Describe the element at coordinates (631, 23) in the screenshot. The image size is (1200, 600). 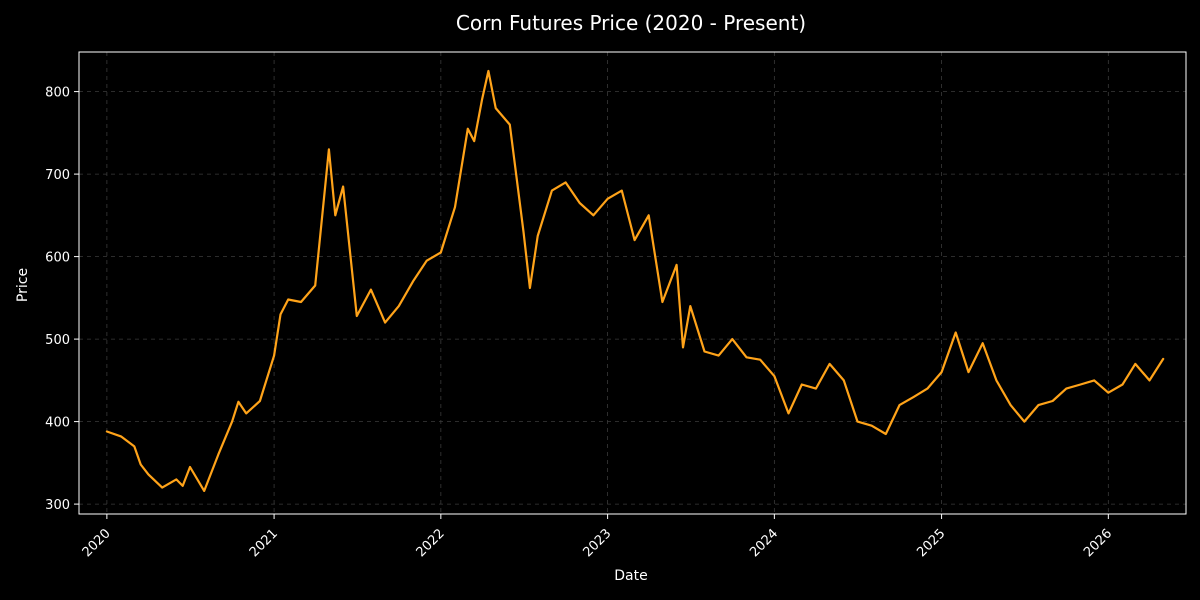
I see `chart-title: Corn Futures Price (2020 - Present)` at that location.